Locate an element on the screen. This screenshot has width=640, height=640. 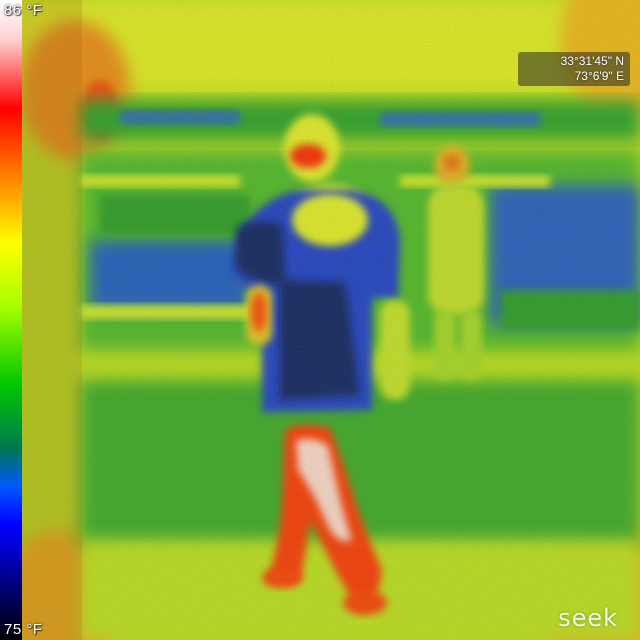
latitude-text: 33°31'45" N is located at coordinates (592, 61).